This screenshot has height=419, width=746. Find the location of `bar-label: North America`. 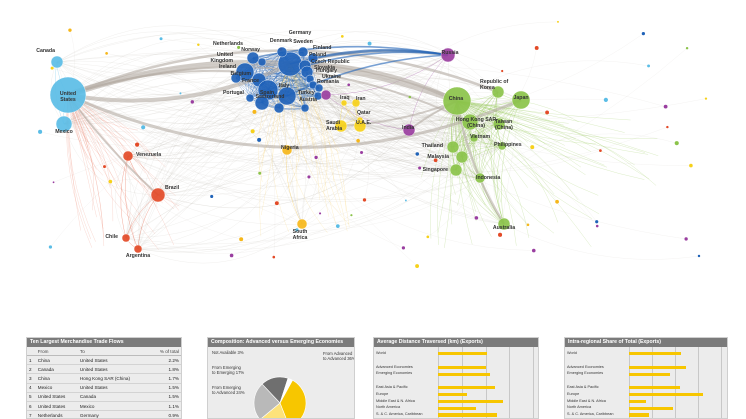

bar-label: North America is located at coordinates (579, 407).